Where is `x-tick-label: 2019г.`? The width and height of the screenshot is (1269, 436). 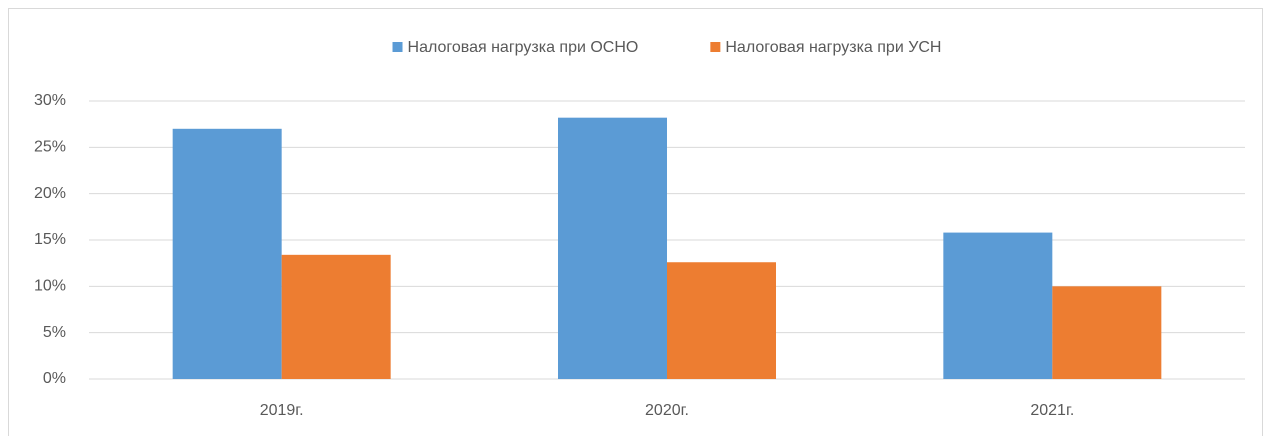 x-tick-label: 2019г. is located at coordinates (282, 410).